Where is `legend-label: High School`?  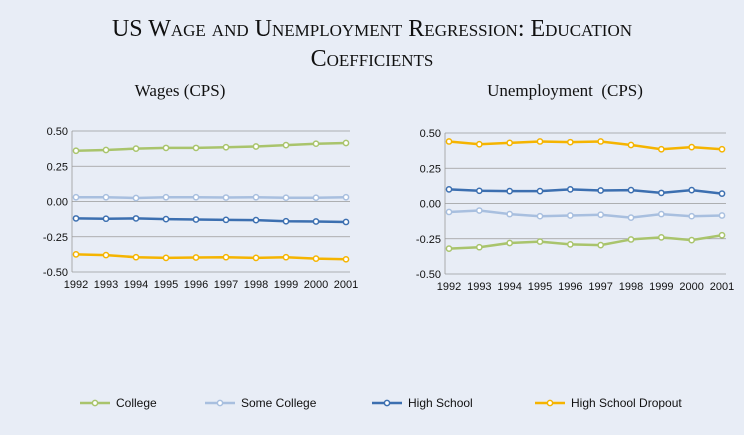 legend-label: High School is located at coordinates (440, 403).